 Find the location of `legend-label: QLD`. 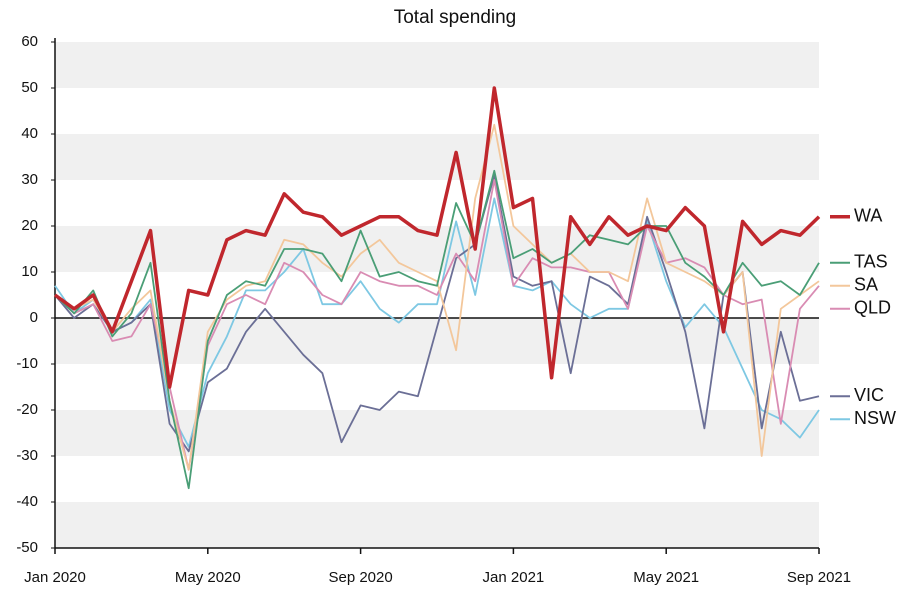

legend-label: QLD is located at coordinates (872, 308).